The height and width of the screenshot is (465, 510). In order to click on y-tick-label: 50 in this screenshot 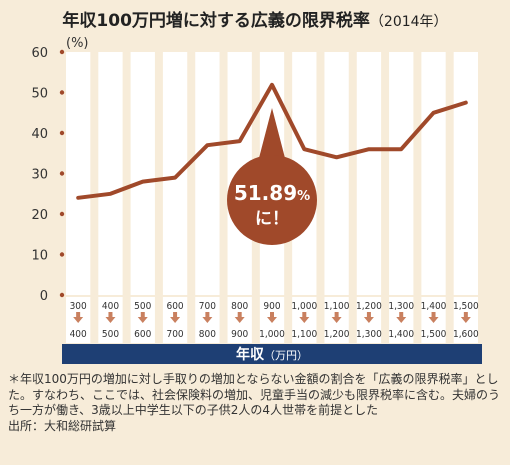, I will do `click(39, 94)`.